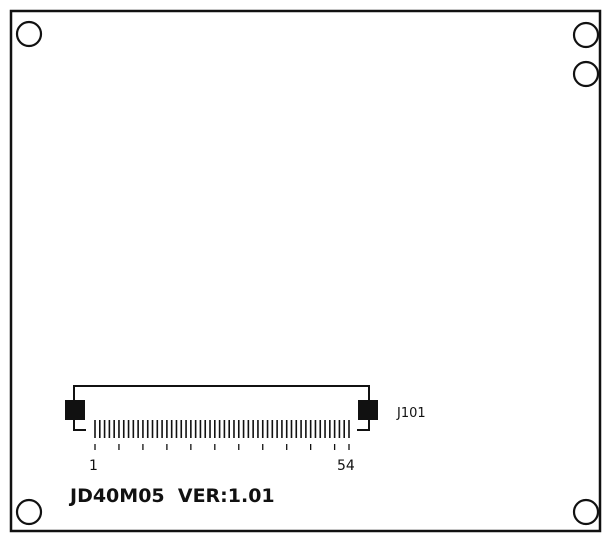 This screenshot has height=536, width=605. I want to click on connector-pins, so click(222, 429).